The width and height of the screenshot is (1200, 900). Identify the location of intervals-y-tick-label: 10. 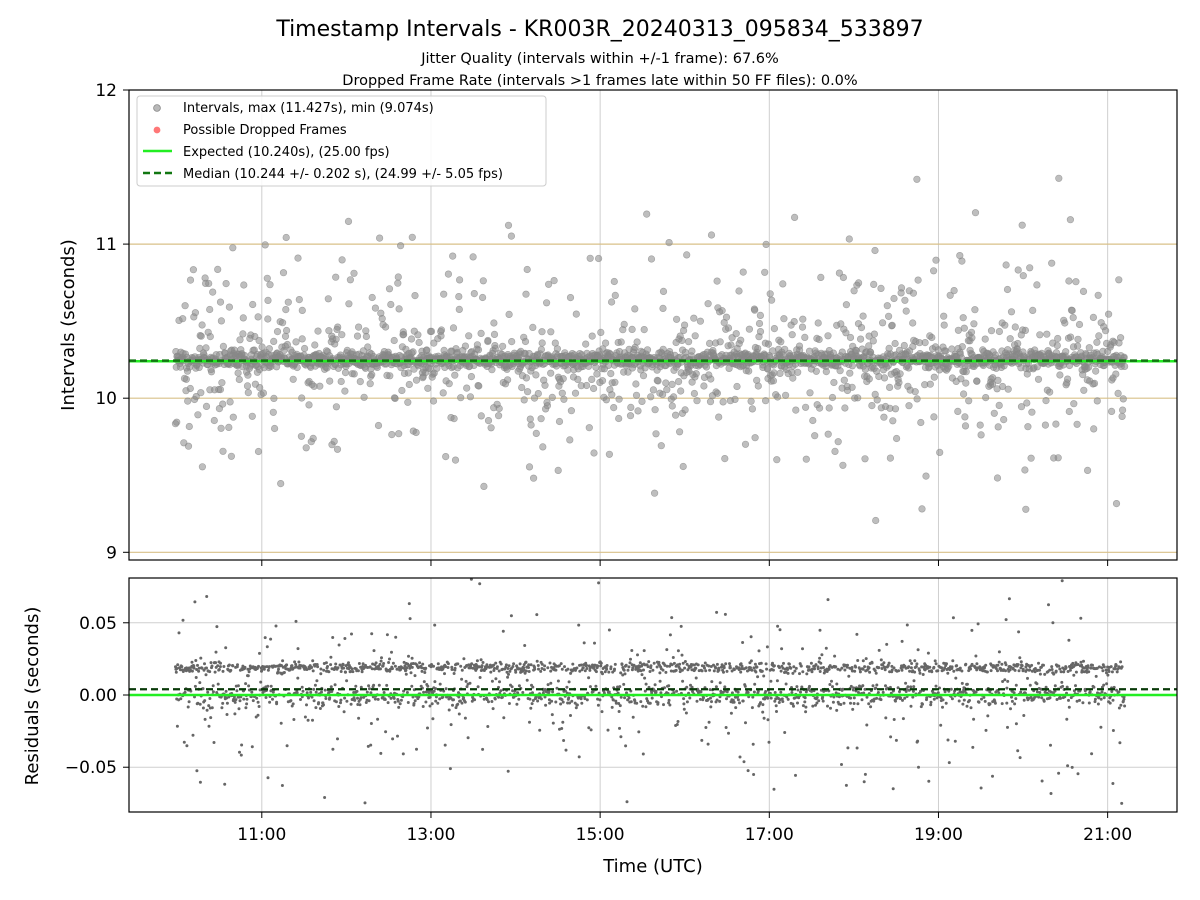
(106, 399).